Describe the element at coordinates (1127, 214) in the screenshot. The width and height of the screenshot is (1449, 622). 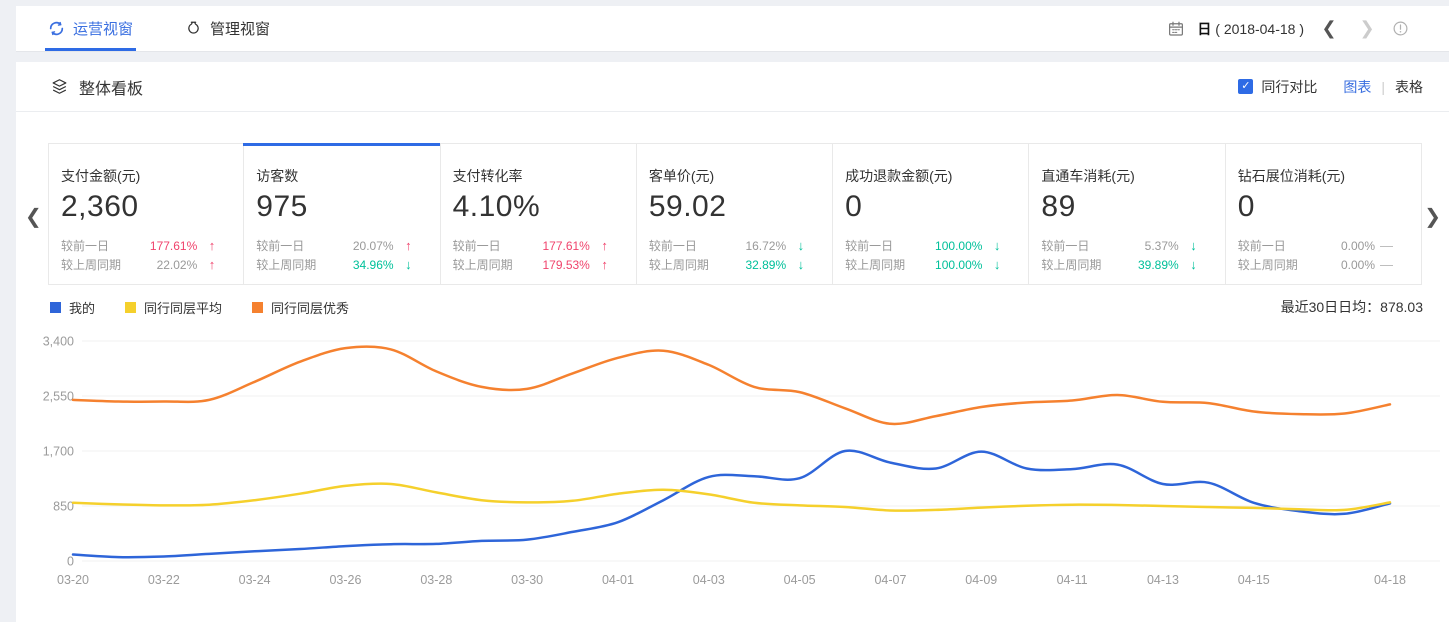
I see `metric-card-zhitongche-cost: 直通车消耗(元) 89 较前一日 5.37% 较上周同期 39.89%` at that location.